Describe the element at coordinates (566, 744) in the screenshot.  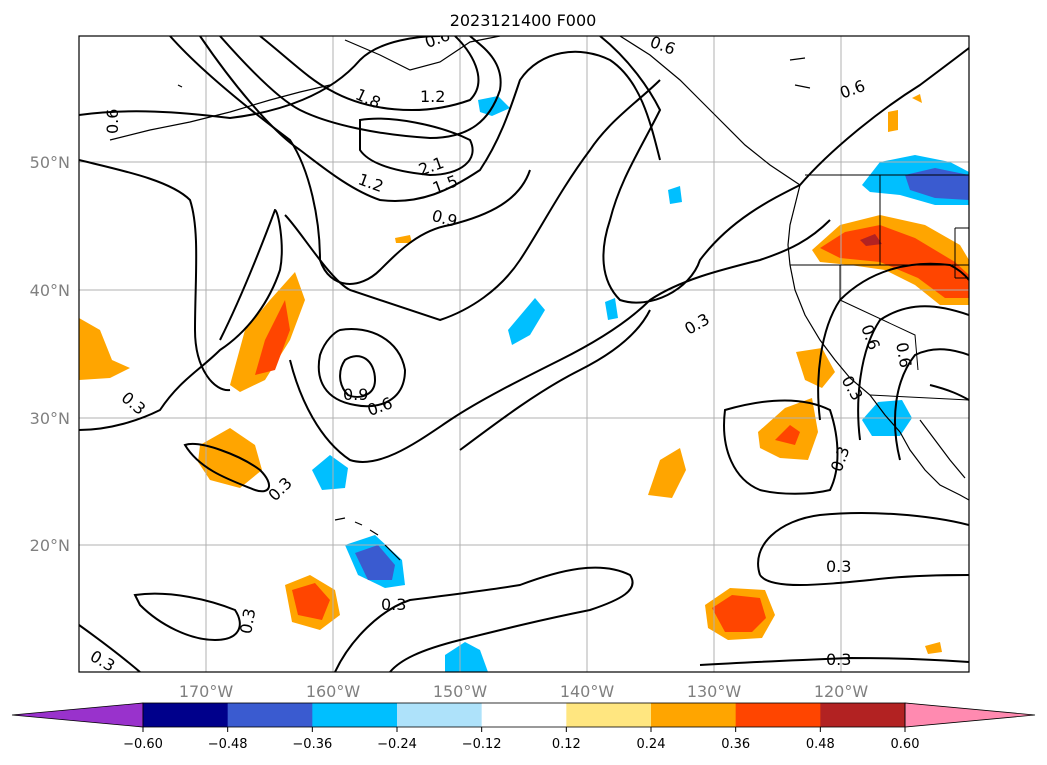
I see `colorbar-tick-label: 0.12` at that location.